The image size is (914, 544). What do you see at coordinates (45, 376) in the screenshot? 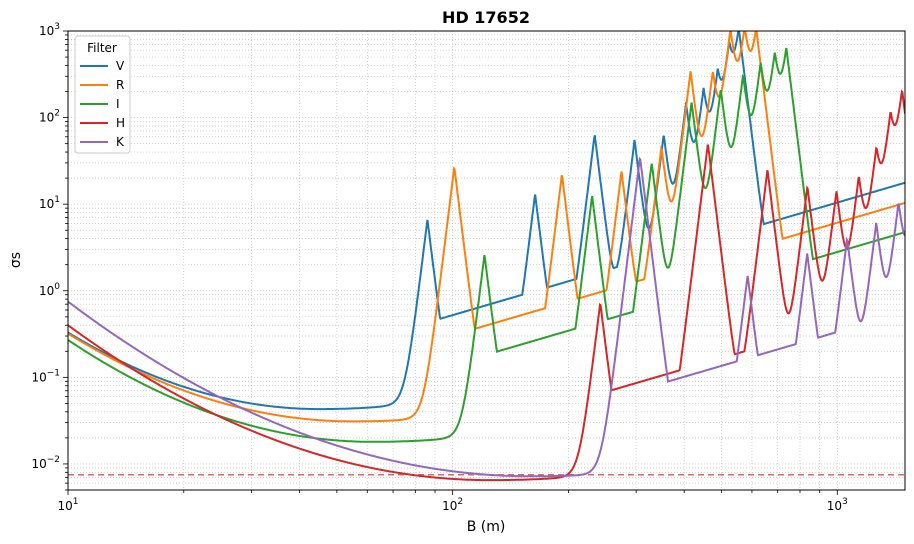
I see `y-tick-label: 10⁻¹` at bounding box center [45, 376].